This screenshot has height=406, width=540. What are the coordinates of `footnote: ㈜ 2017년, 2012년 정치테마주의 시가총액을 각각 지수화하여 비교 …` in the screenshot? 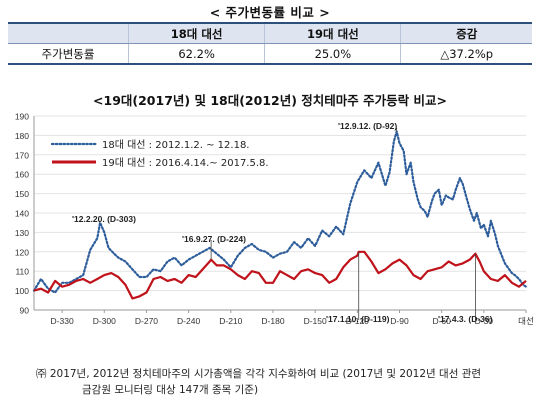 It's located at (286, 382).